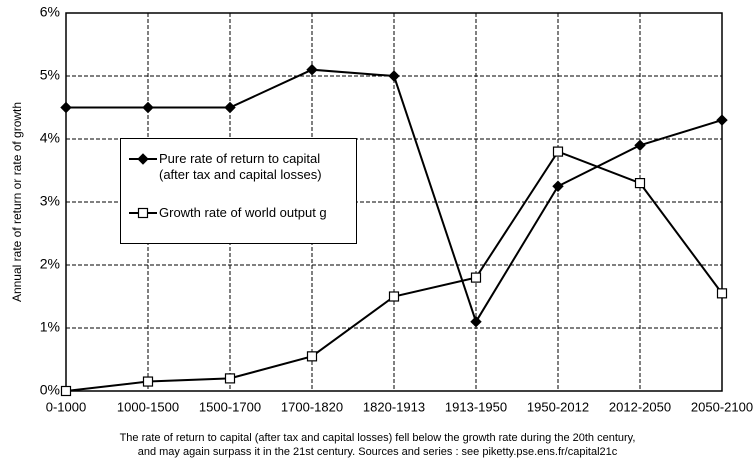  Describe the element at coordinates (50, 75) in the screenshot. I see `y-tick-label: 5%` at that location.